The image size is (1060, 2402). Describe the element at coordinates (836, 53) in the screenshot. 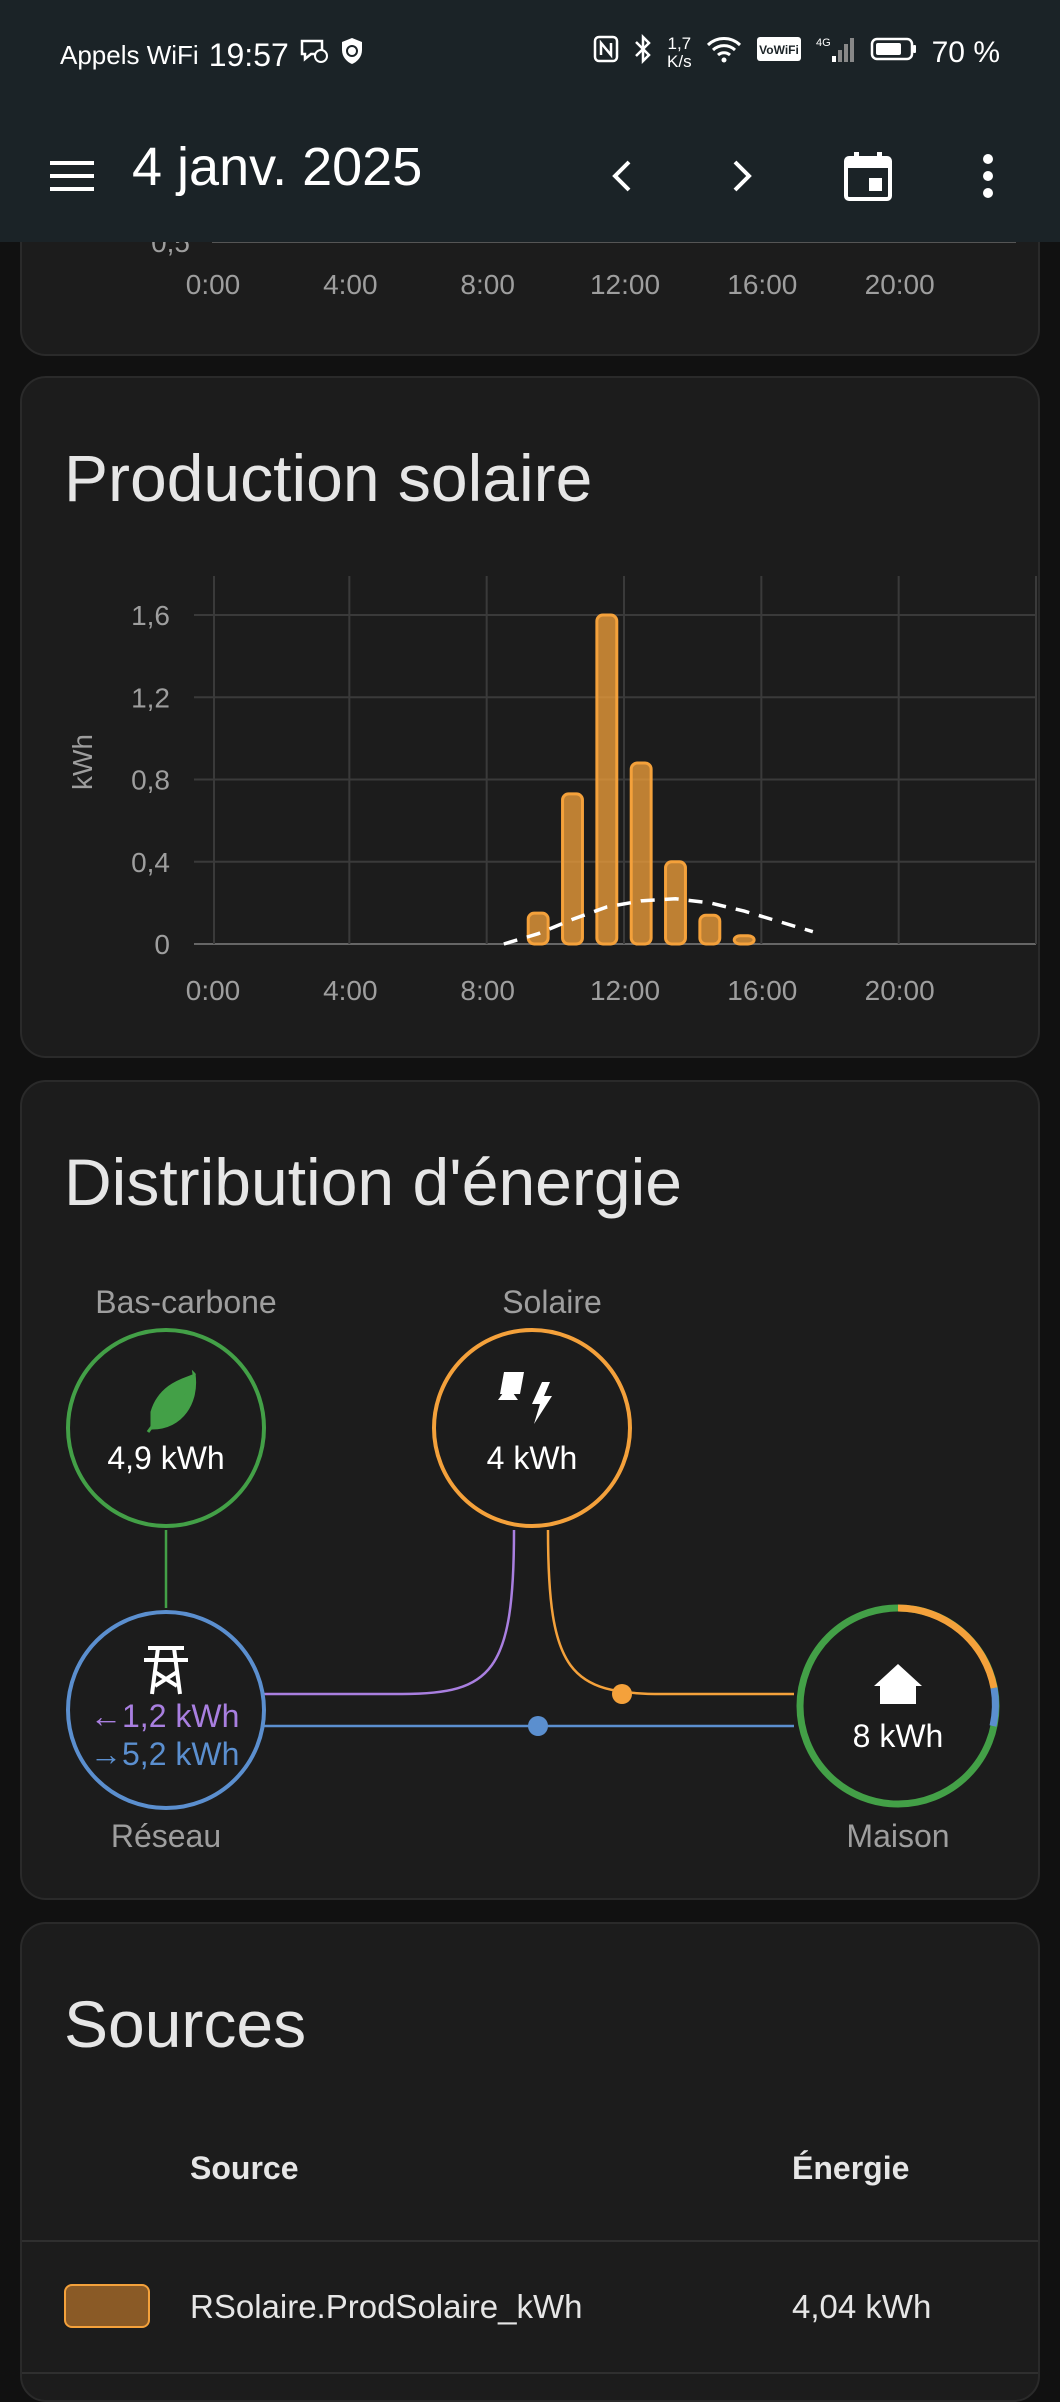

I see `signal-4g-icon: 4G` at that location.